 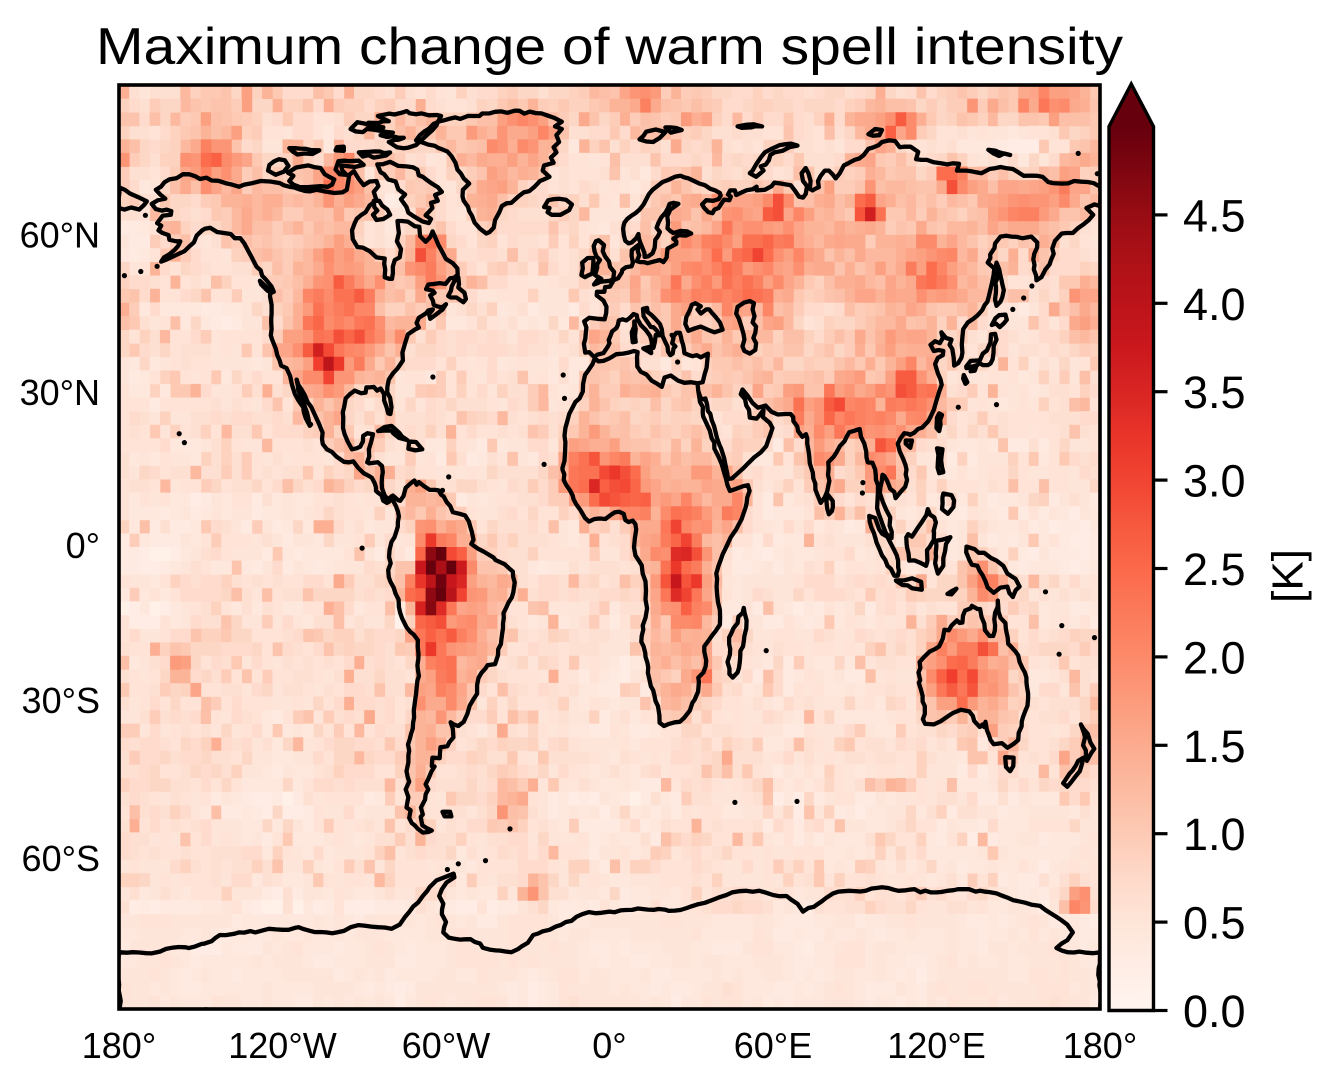 I want to click on svg-text: 60°E, so click(x=773, y=1045).